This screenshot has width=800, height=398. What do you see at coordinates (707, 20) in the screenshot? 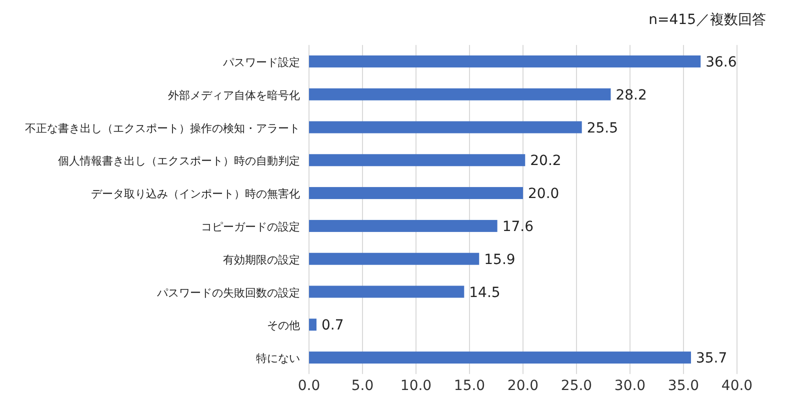
I see `text: n=415／複数回答` at bounding box center [707, 20].